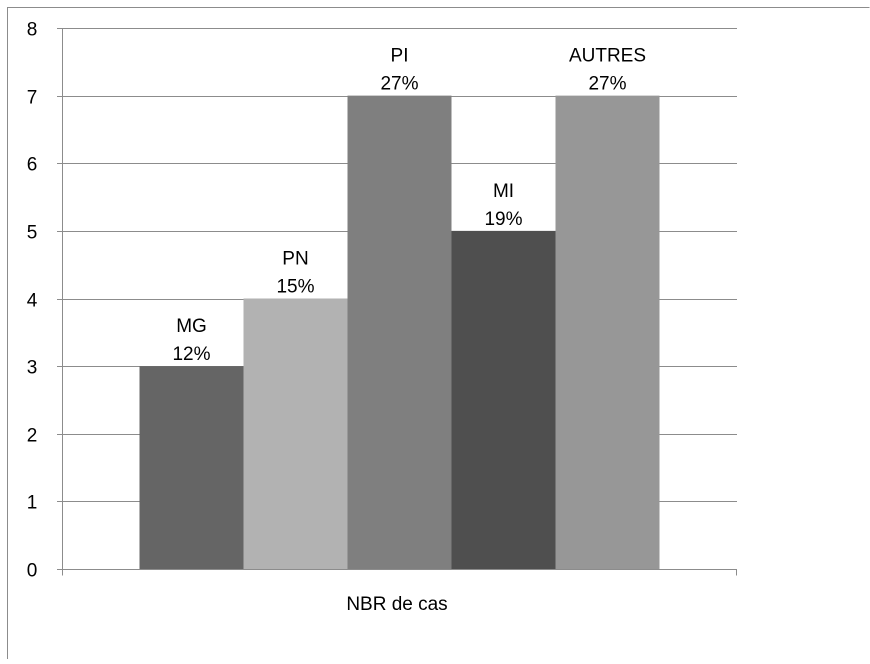 The width and height of the screenshot is (870, 664). I want to click on bar-pi, so click(399, 332).